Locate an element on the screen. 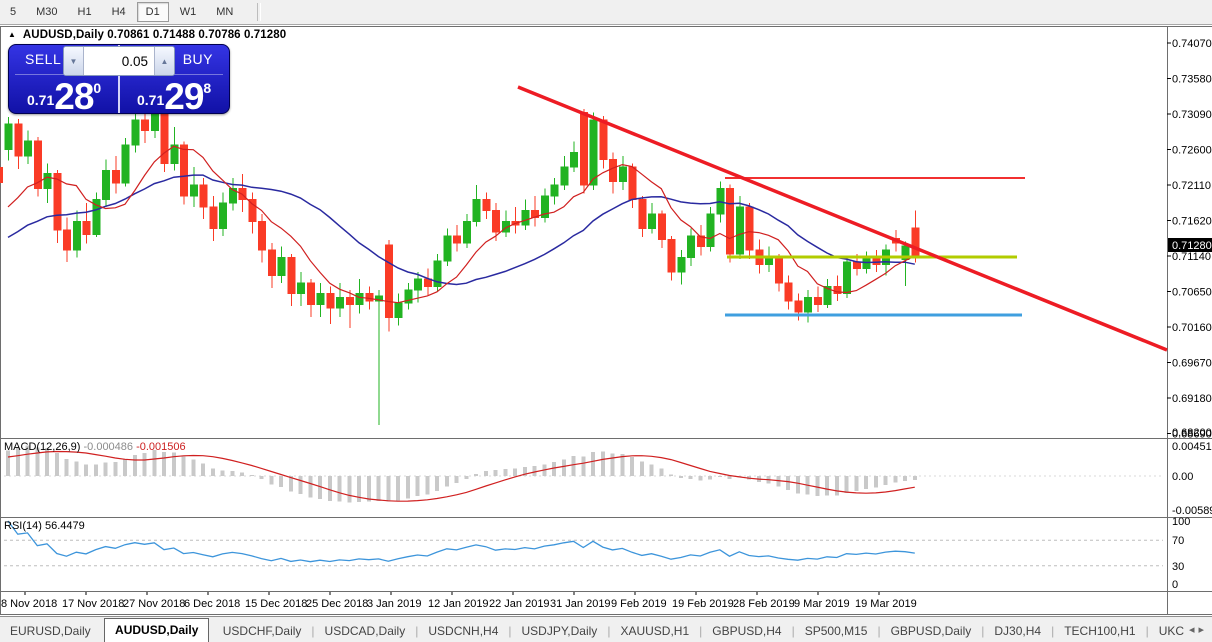  timeframe-button-mn: MN is located at coordinates (225, 12).